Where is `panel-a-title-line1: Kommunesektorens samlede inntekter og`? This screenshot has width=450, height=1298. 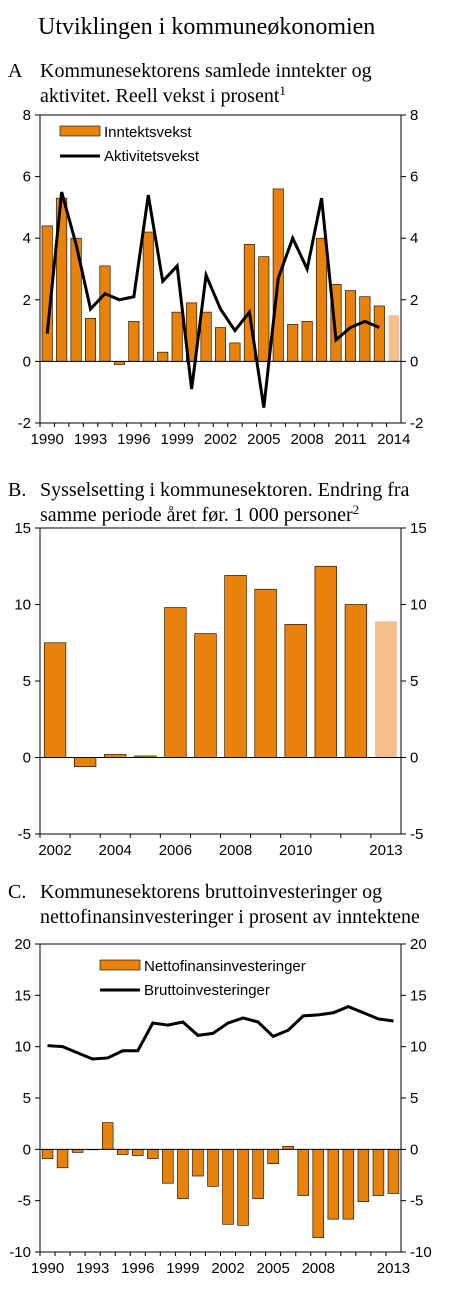
panel-a-title-line1: Kommunesektorens samlede inntekter og is located at coordinates (206, 71).